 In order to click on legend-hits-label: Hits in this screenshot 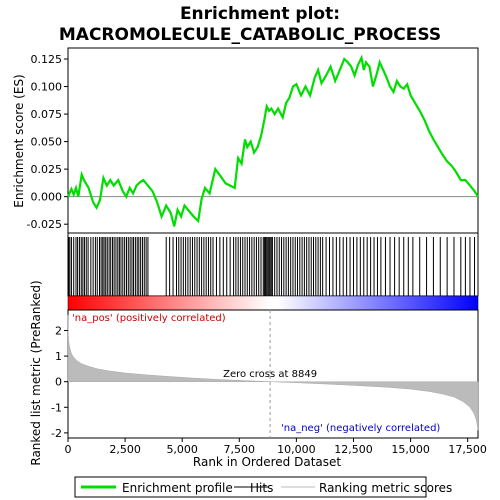, I will do `click(261, 488)`.